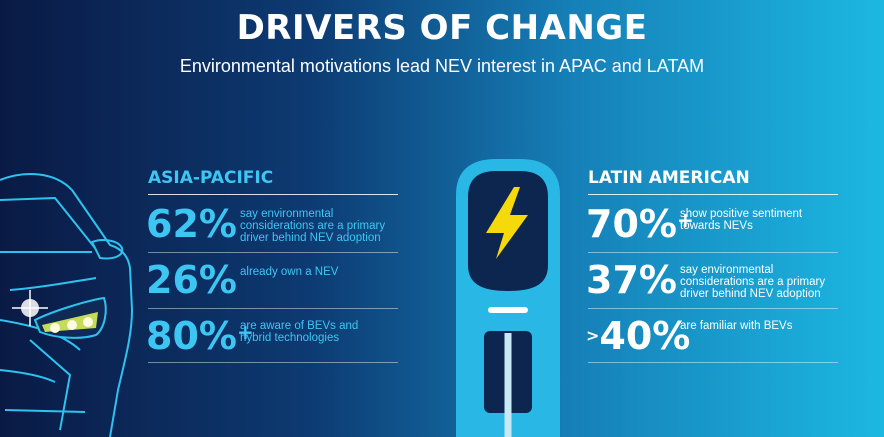 This screenshot has height=437, width=884. What do you see at coordinates (211, 178) in the screenshot?
I see `asia-pacific-heading: ASIA-PACIFIC` at bounding box center [211, 178].